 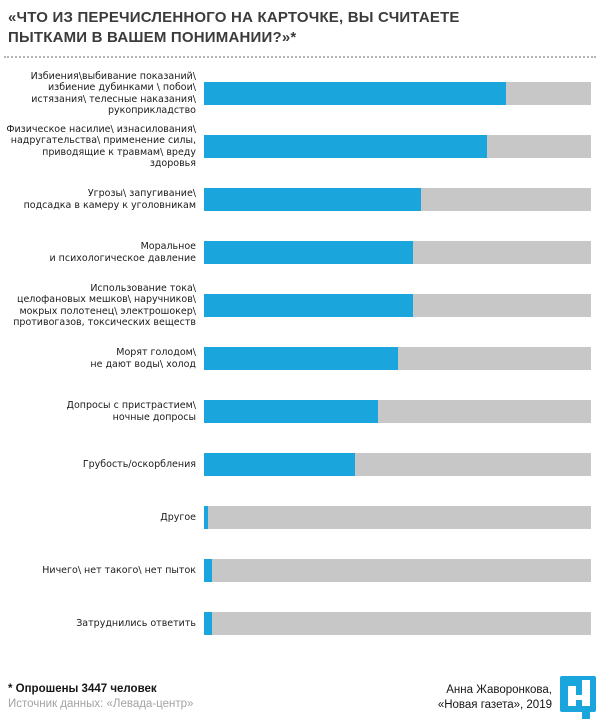 What do you see at coordinates (143, 358) in the screenshot?
I see `bar-label: Морят голодом\ не дают воды\ холод` at bounding box center [143, 358].